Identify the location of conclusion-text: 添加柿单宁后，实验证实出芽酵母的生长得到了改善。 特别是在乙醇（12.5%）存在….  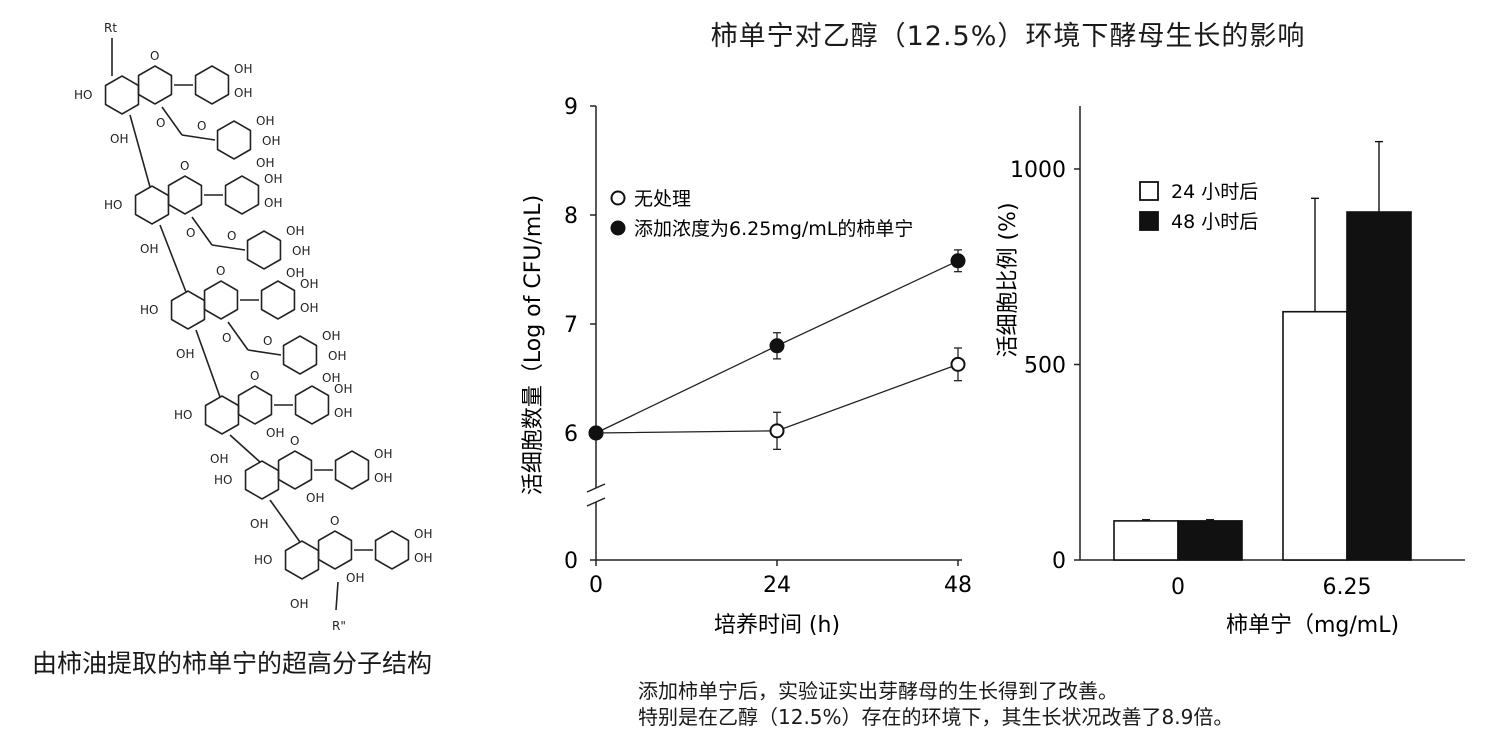
(935, 704).